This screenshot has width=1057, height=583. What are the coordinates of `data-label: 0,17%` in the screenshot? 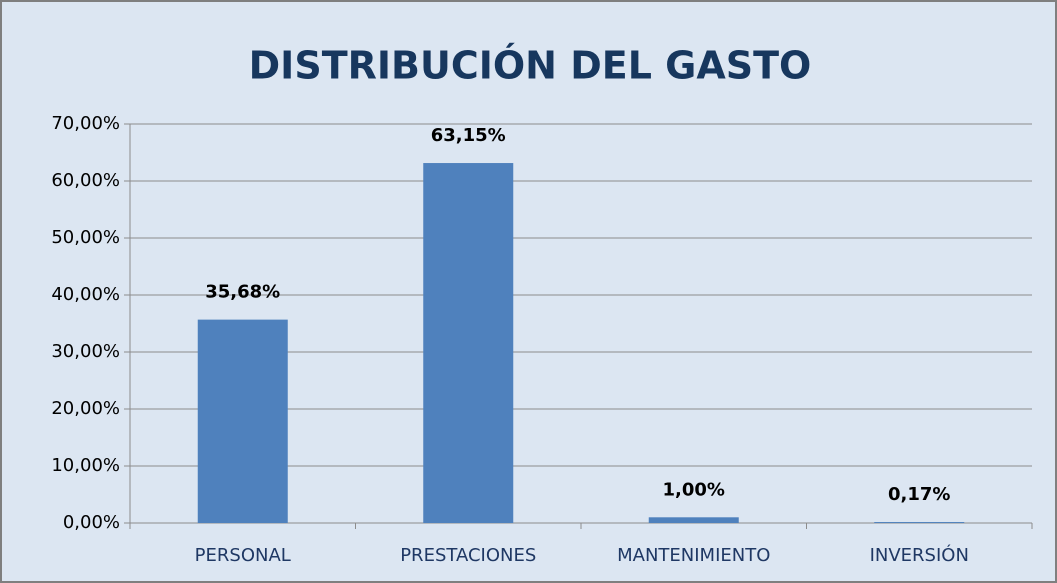 It's located at (919, 494).